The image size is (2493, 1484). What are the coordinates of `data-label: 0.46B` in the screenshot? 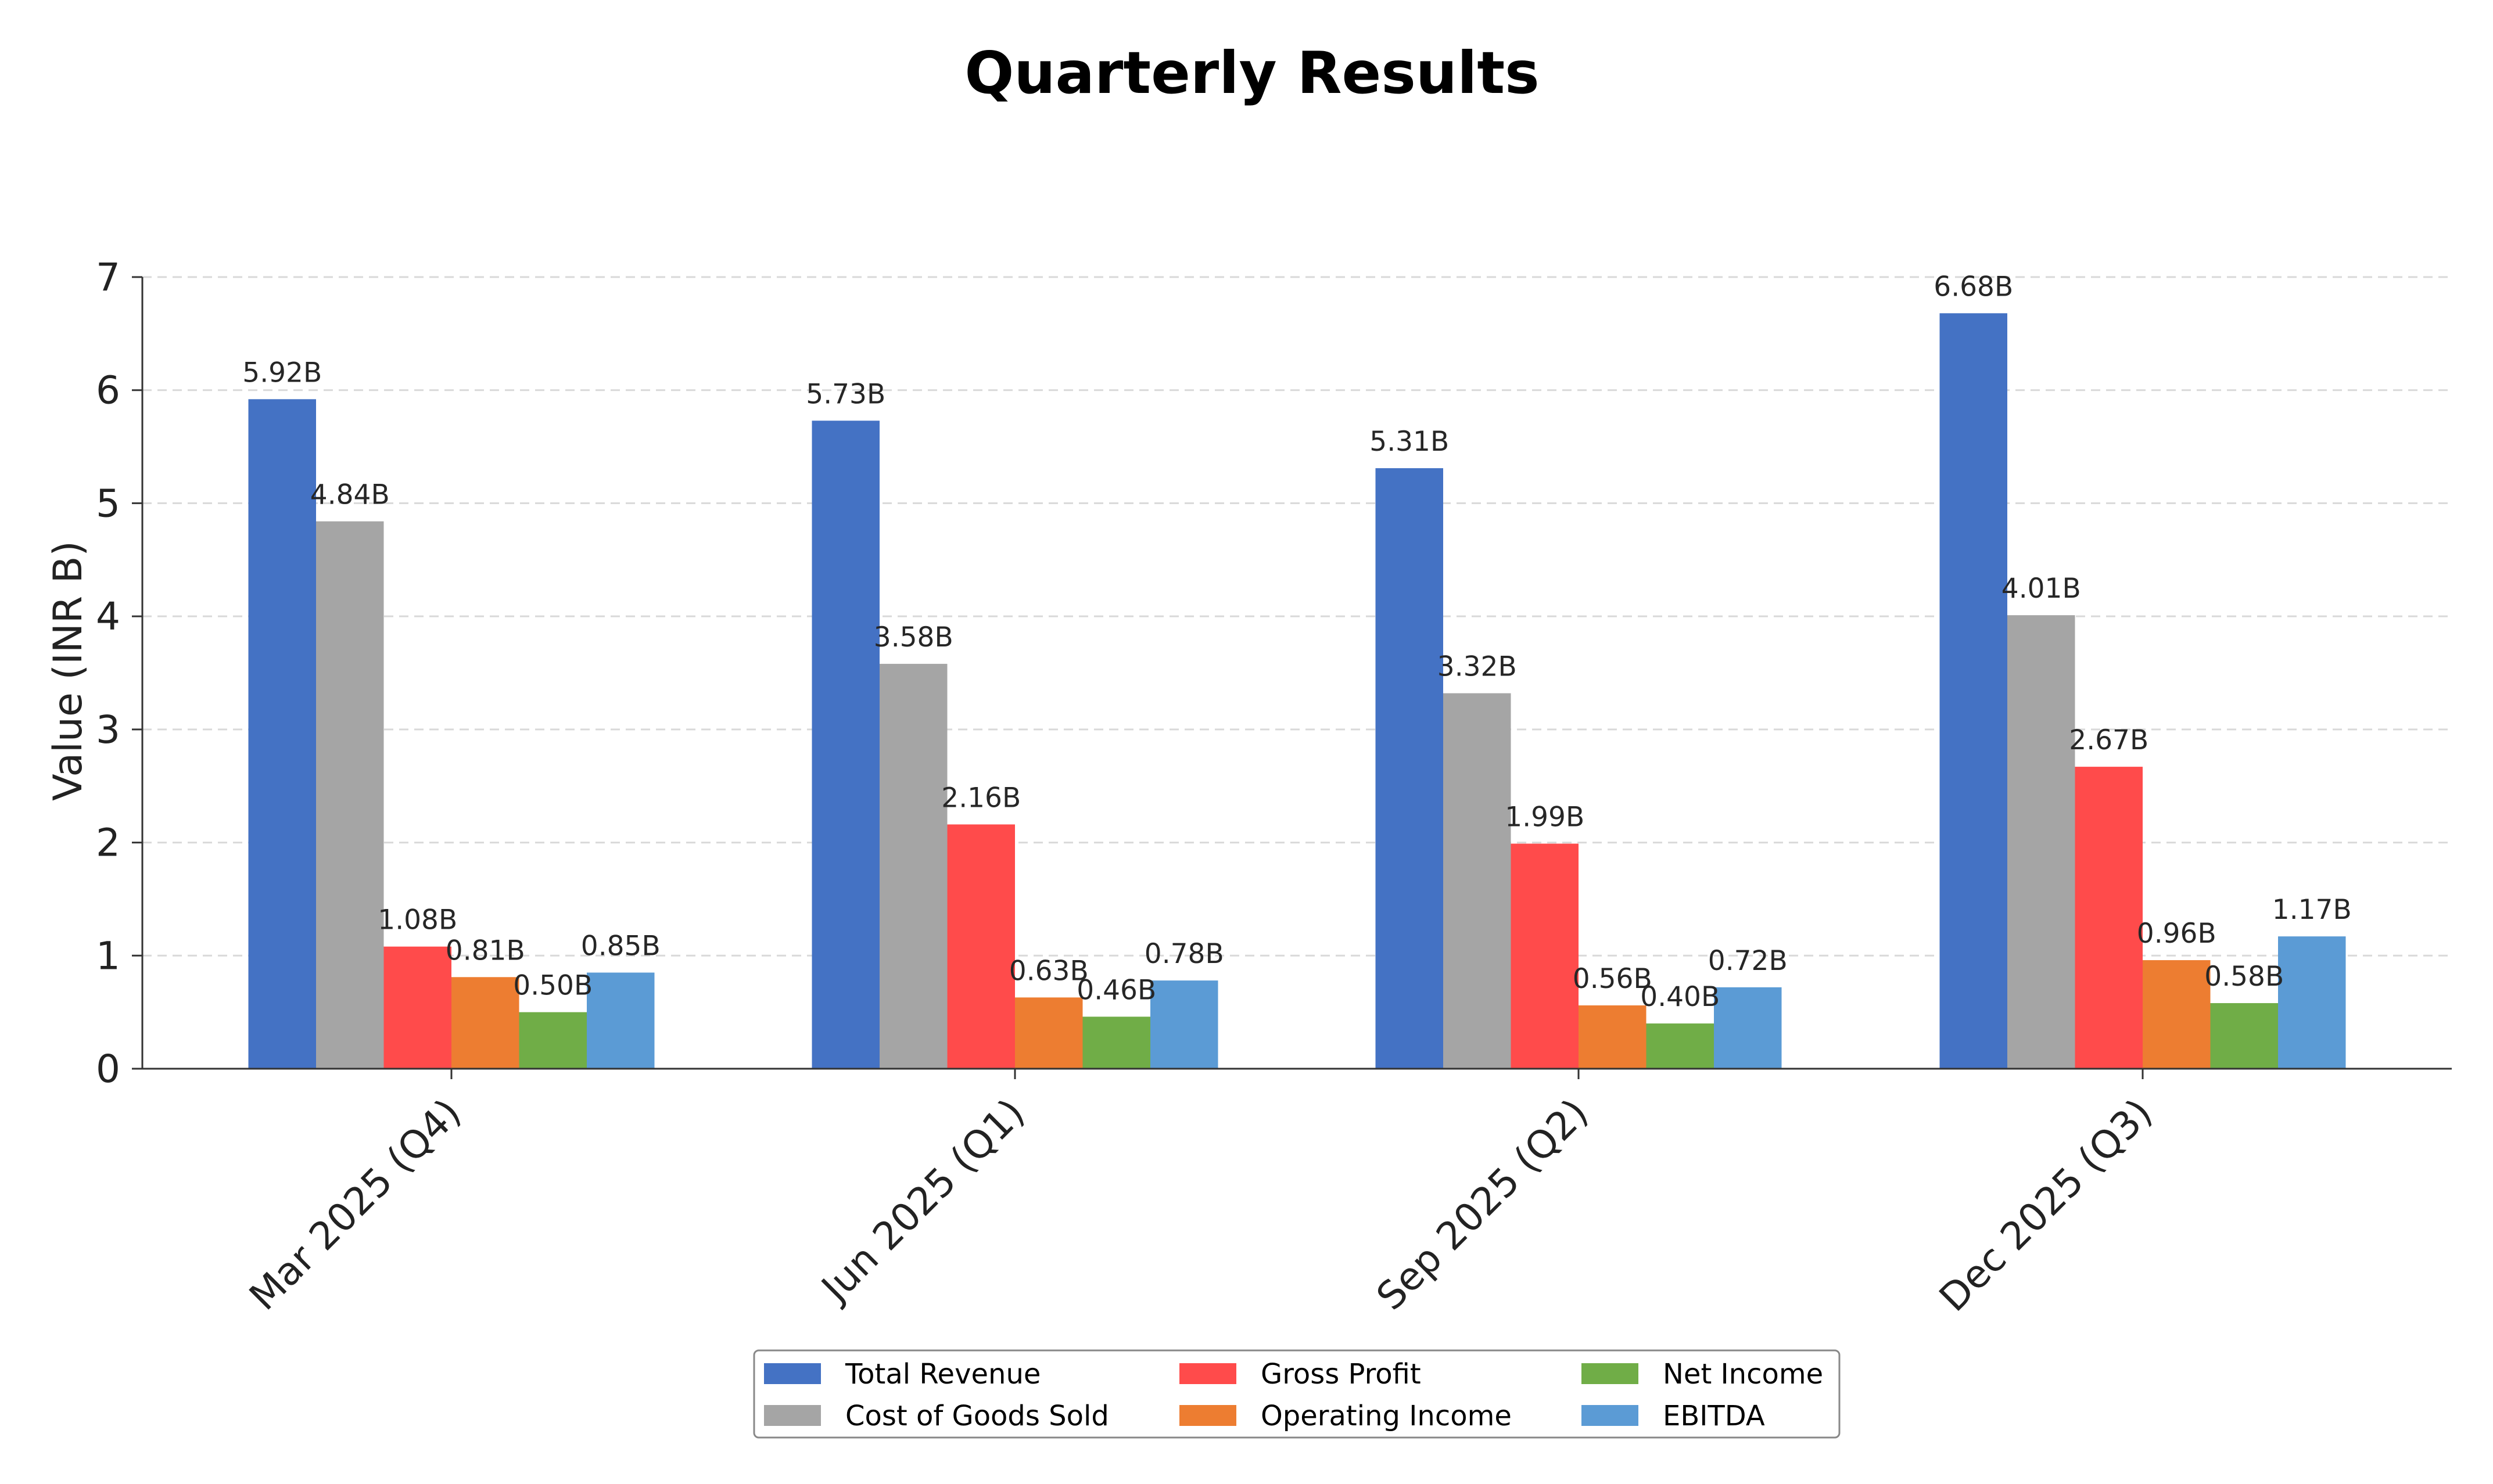 It's located at (1116, 990).